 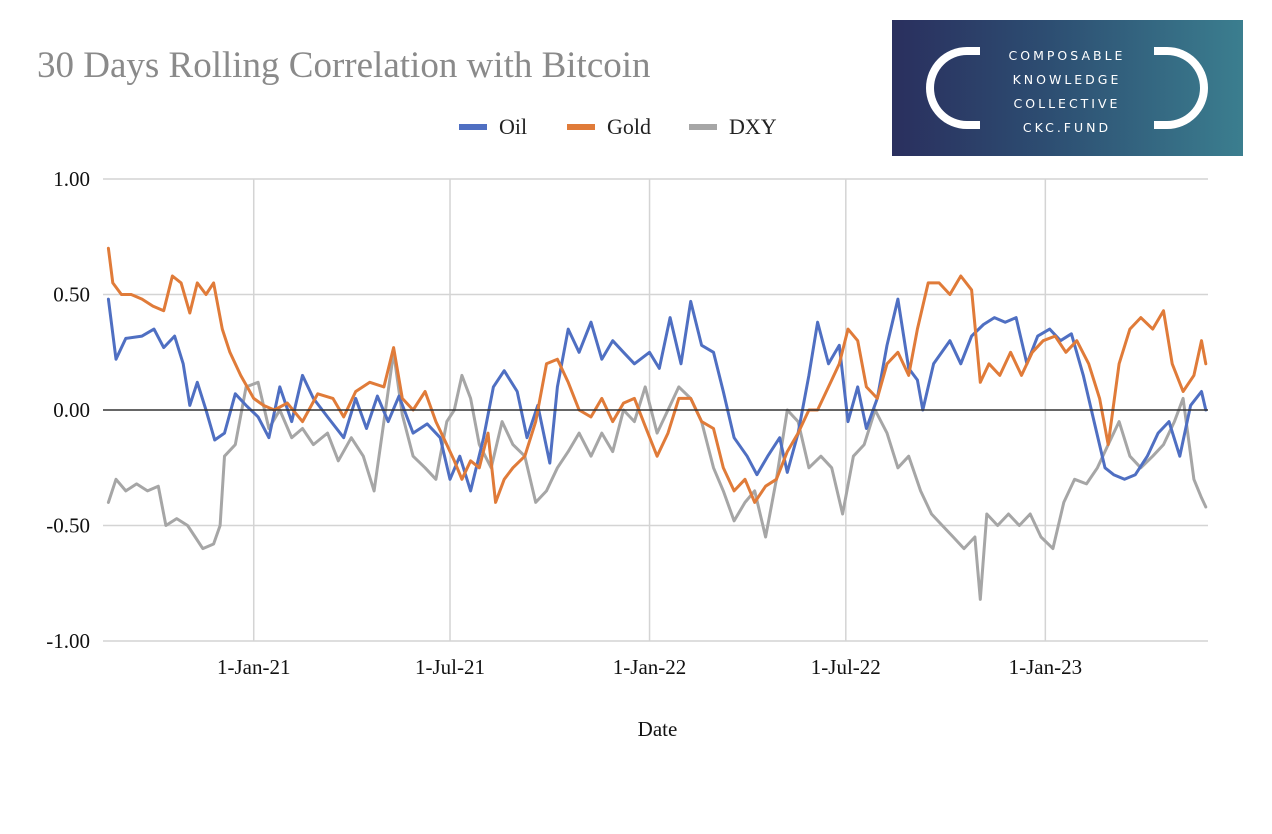 I want to click on legend-item-gold: Gold, so click(x=609, y=127).